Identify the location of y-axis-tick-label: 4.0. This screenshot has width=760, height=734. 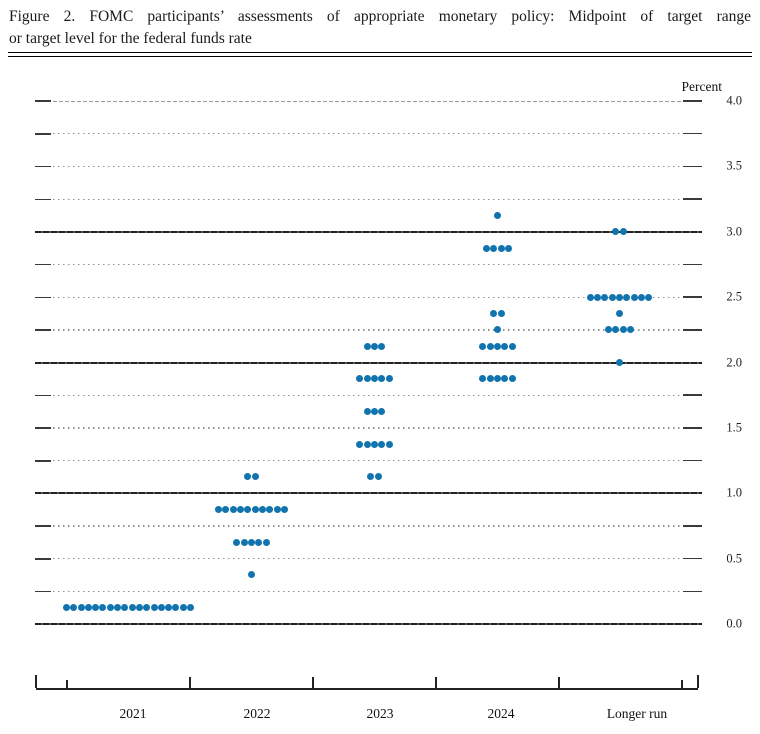
(734, 100).